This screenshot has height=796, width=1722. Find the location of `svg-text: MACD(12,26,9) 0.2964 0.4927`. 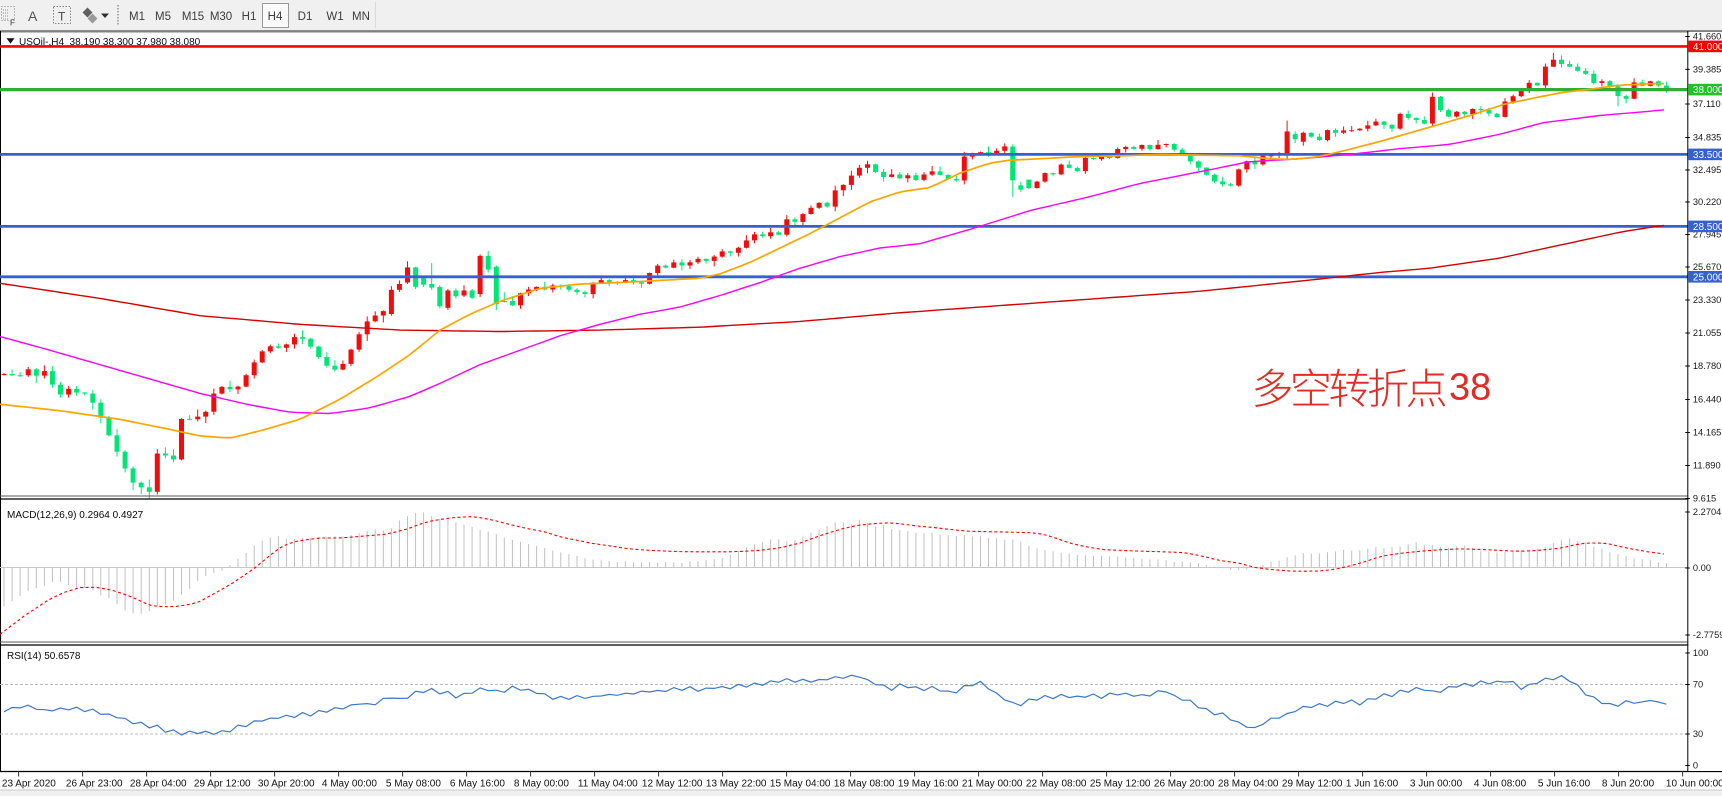

svg-text: MACD(12,26,9) 0.2964 0.4927 is located at coordinates (75, 515).